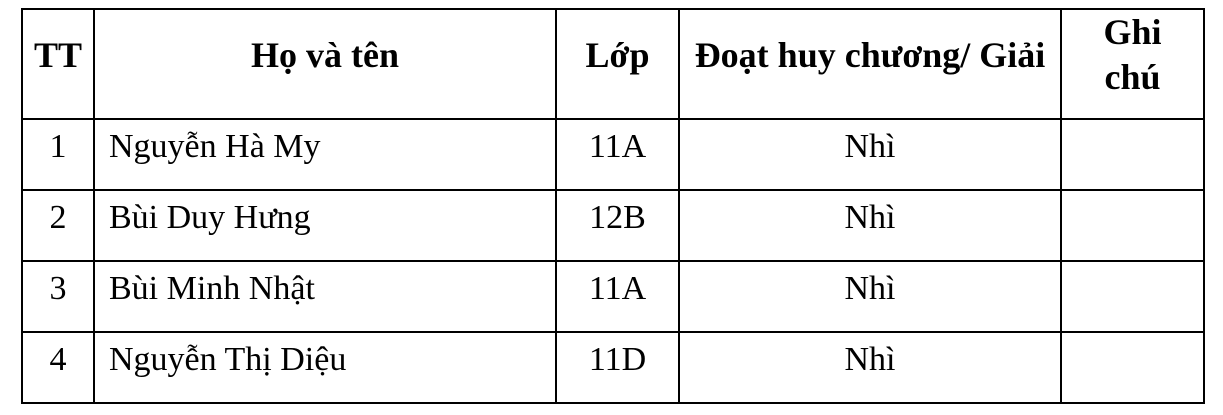 The width and height of the screenshot is (1223, 415). What do you see at coordinates (617, 64) in the screenshot?
I see `header-class: Lớp` at bounding box center [617, 64].